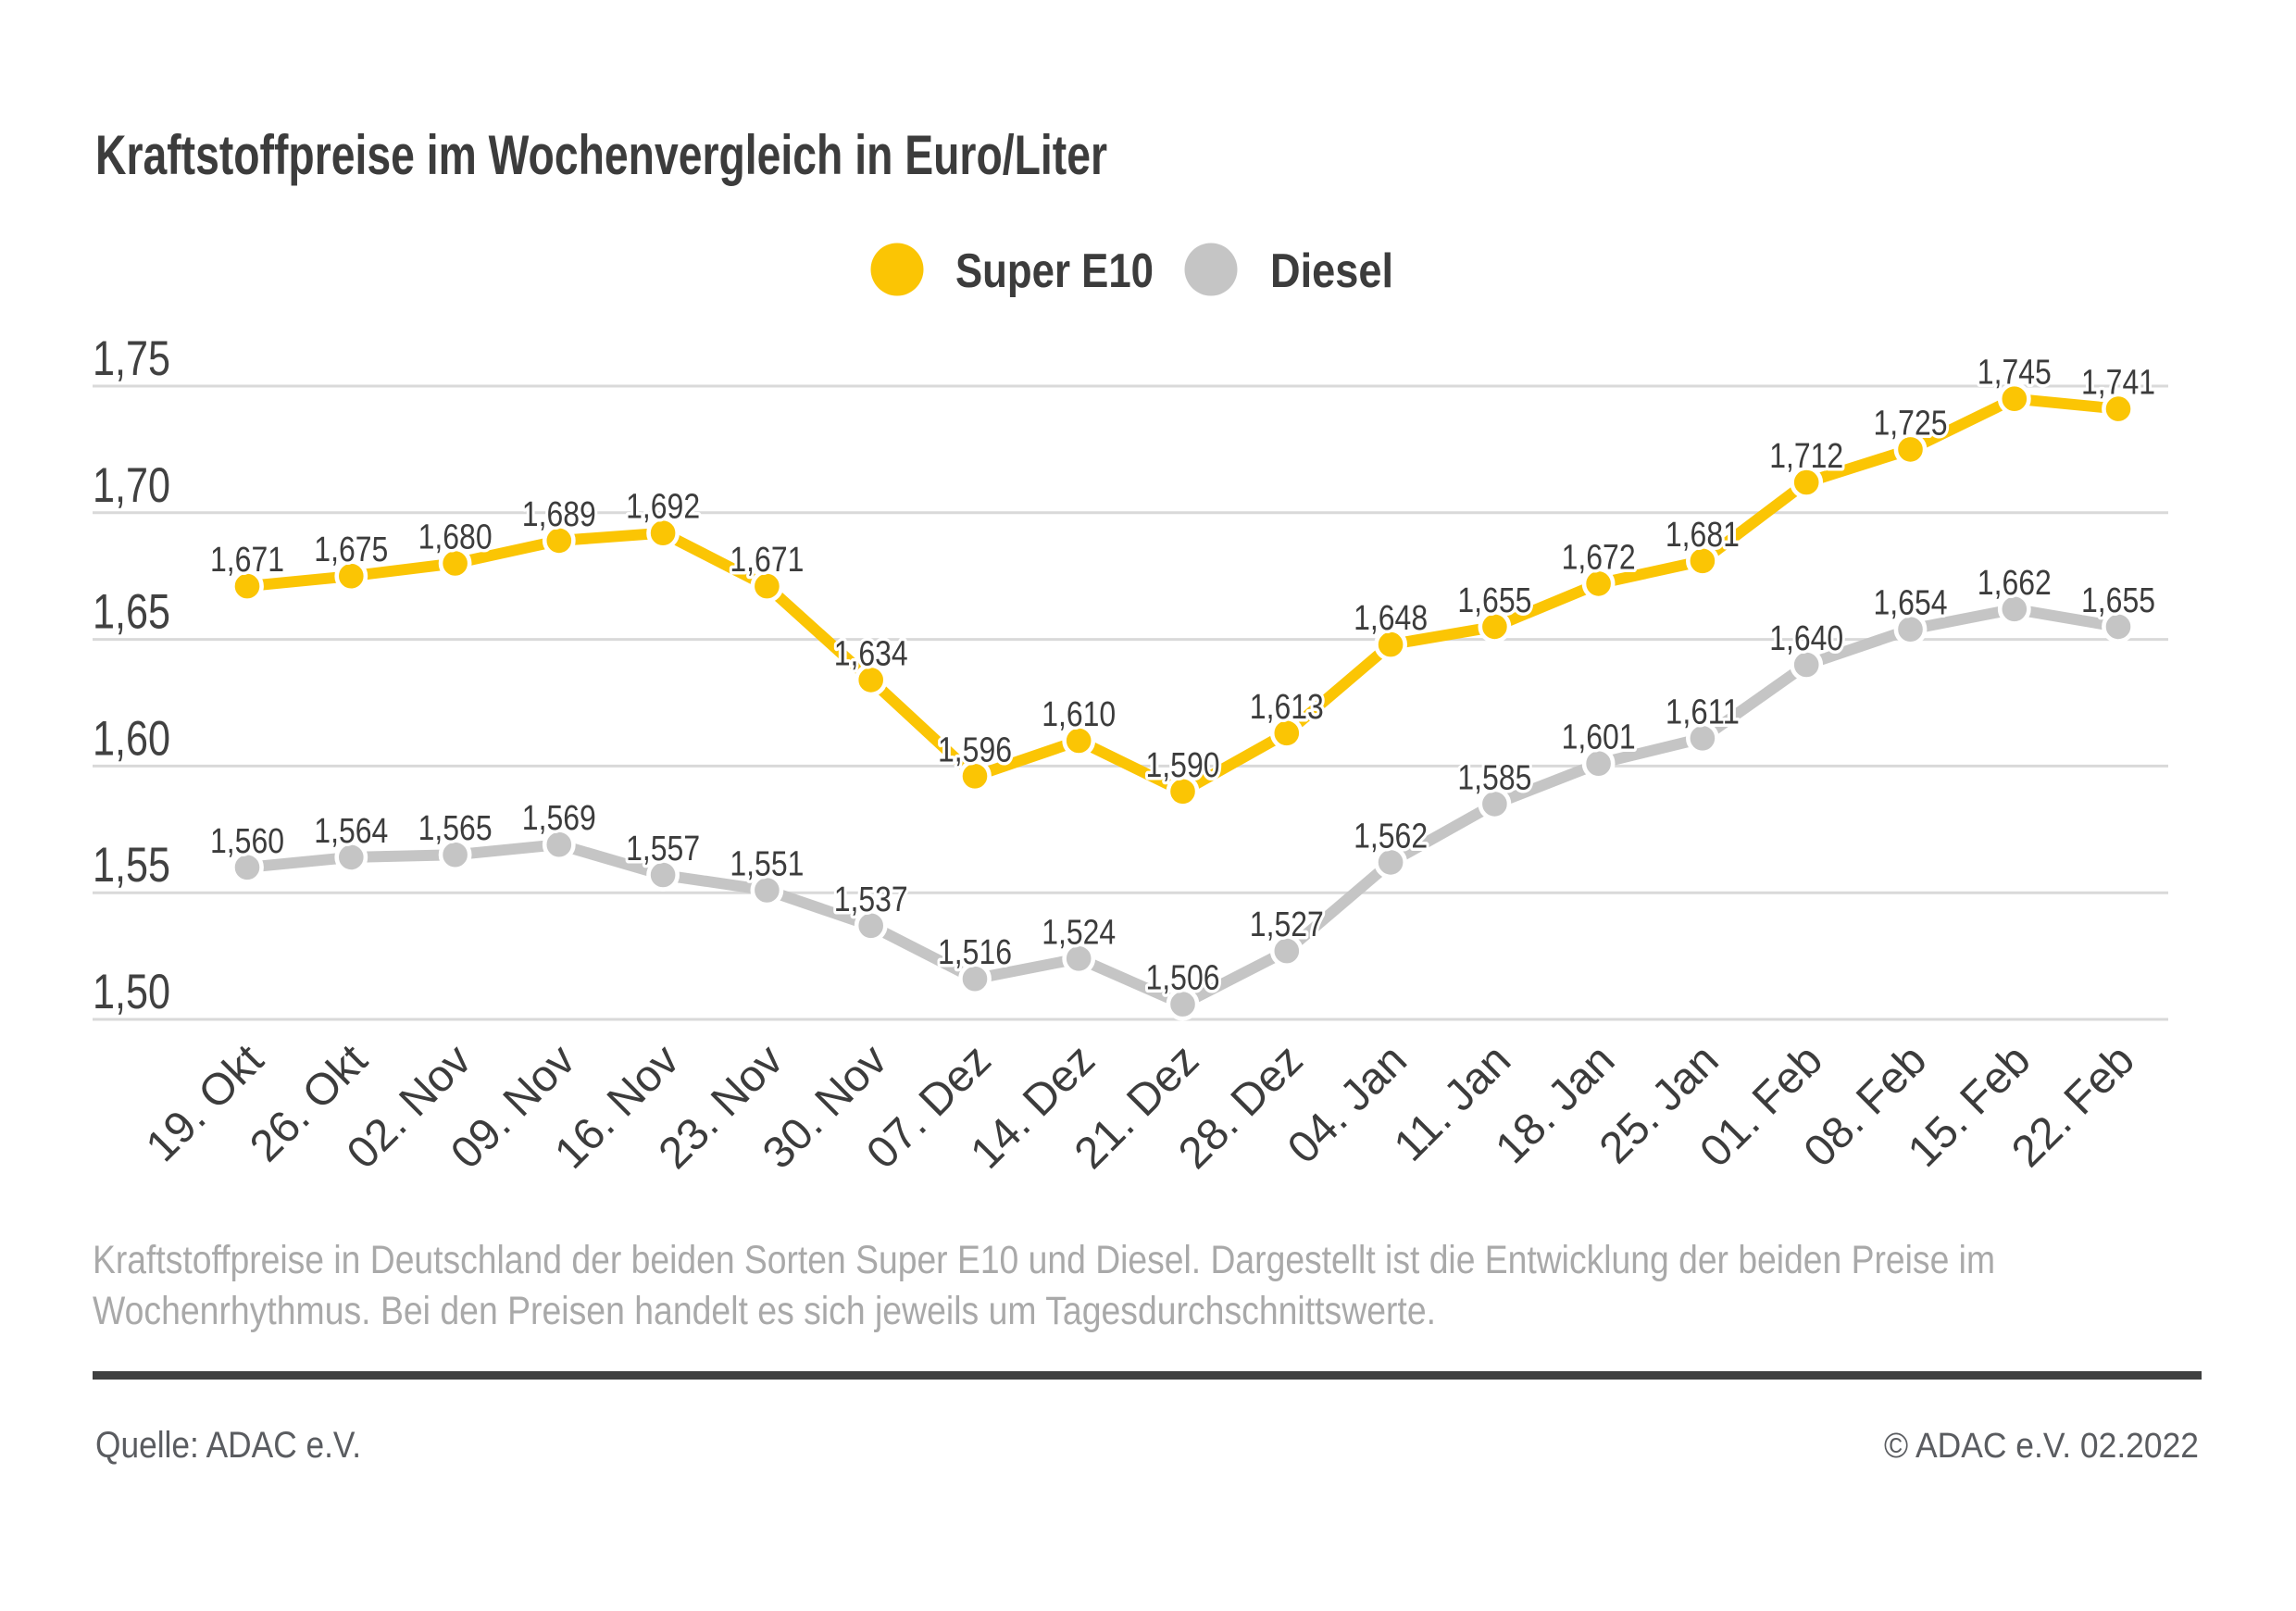  What do you see at coordinates (1079, 932) in the screenshot?
I see `svg-text: 1,524` at bounding box center [1079, 932].